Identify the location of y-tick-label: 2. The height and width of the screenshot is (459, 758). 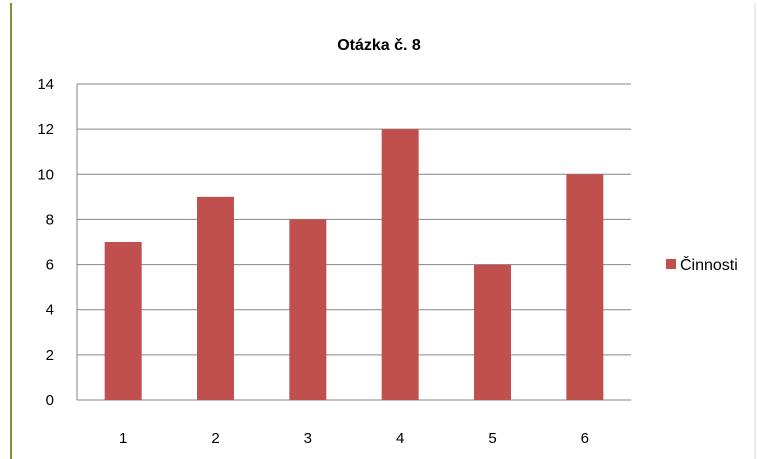
(50, 355).